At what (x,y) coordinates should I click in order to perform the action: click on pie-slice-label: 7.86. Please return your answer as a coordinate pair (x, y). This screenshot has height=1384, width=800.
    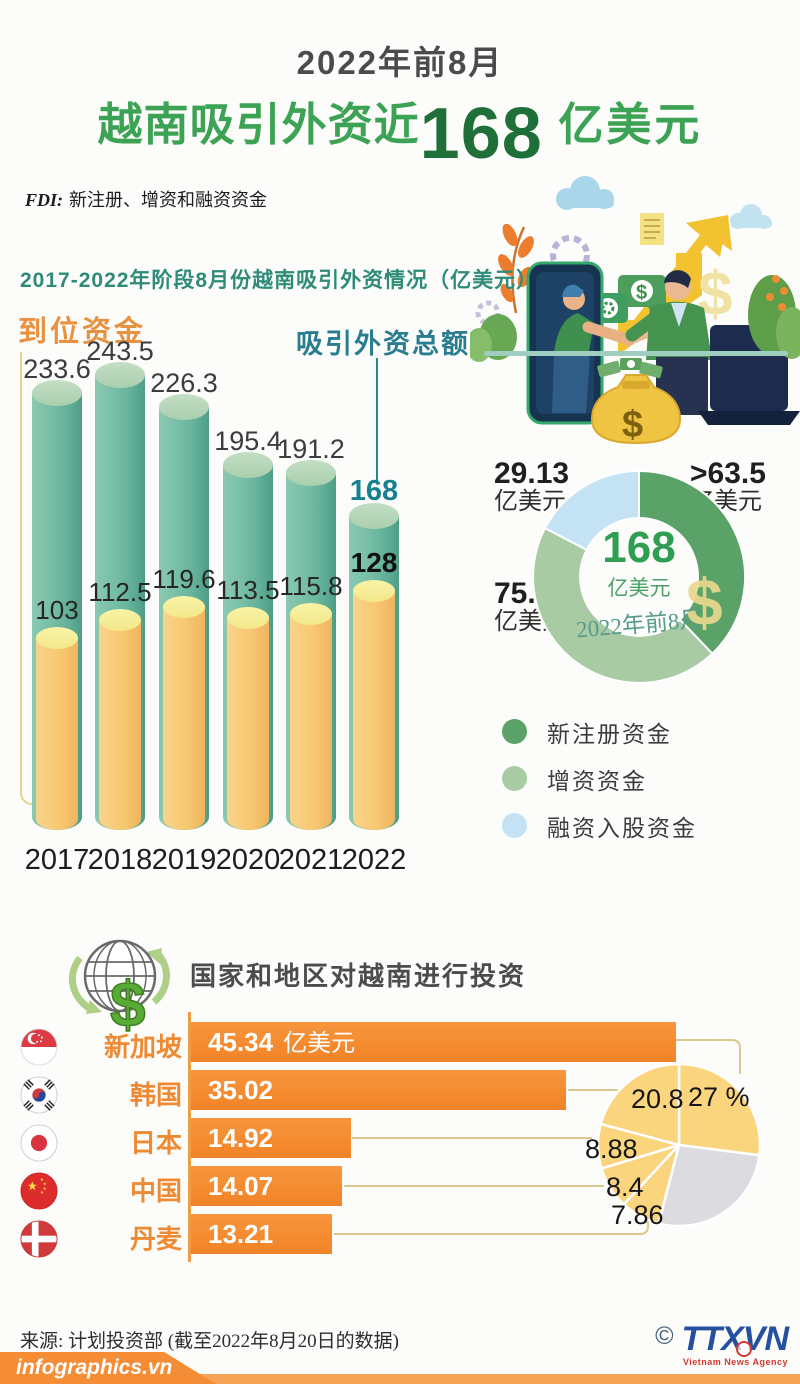
    Looking at the image, I should click on (637, 1215).